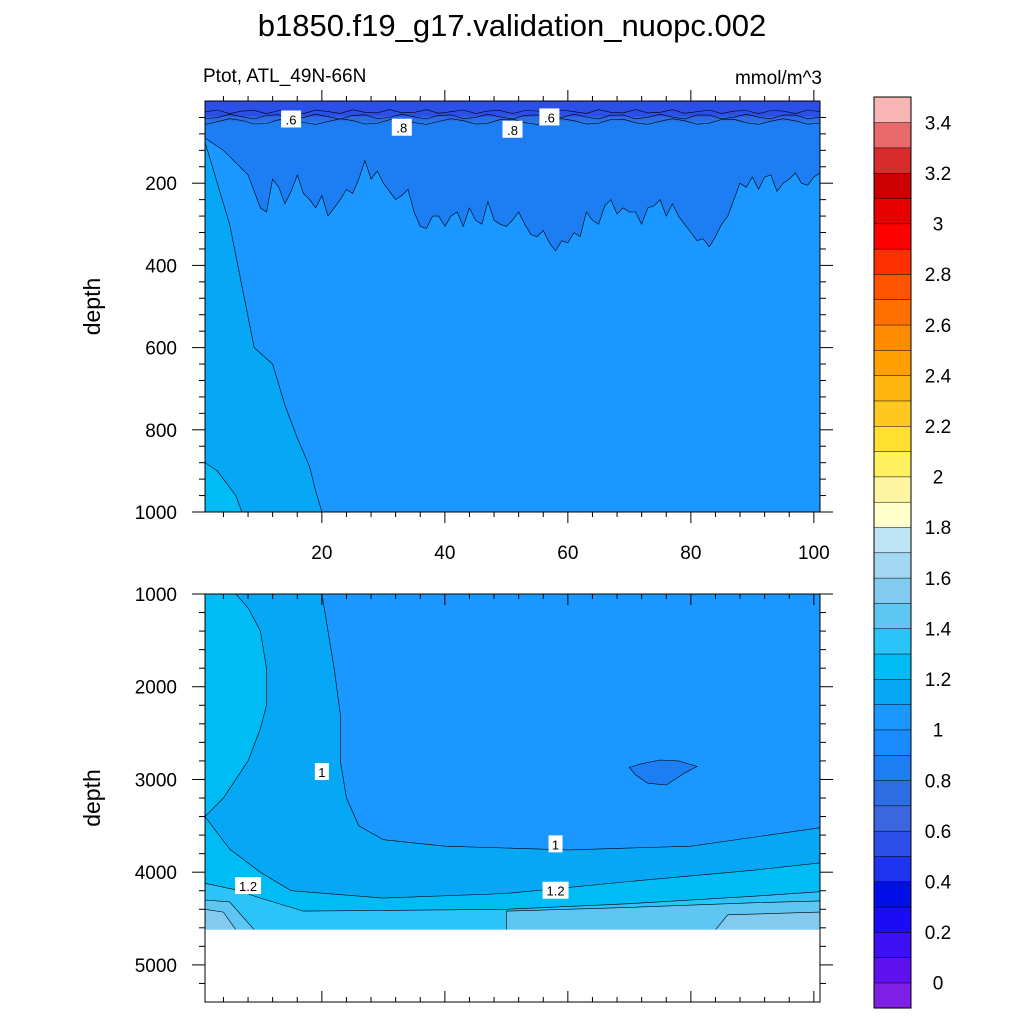 The height and width of the screenshot is (1024, 1024). I want to click on colorbar-label: 1.2, so click(938, 680).